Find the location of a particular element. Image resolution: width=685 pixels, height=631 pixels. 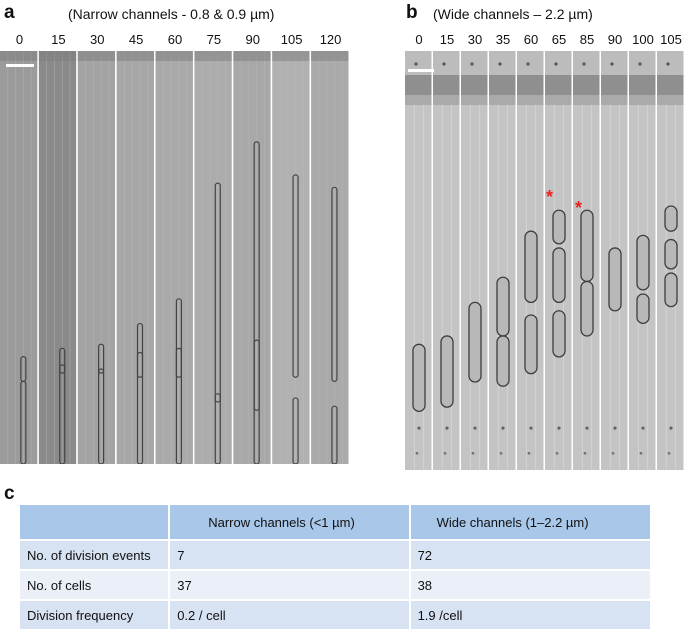

row-value-narrow: 0.2 / cell is located at coordinates (289, 615).